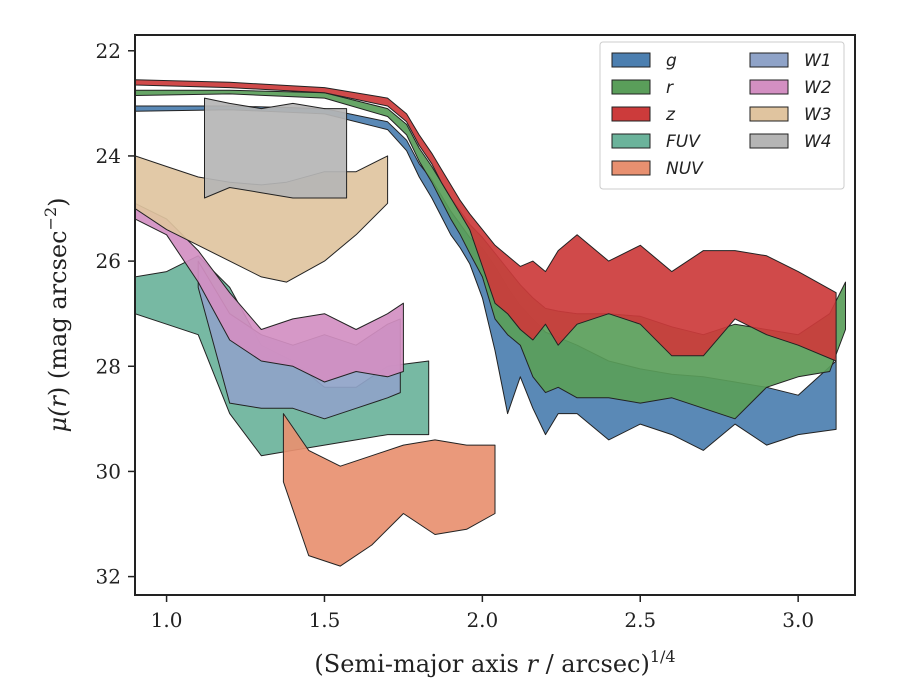 The image size is (900, 700). I want to click on band-w4, so click(276, 148).